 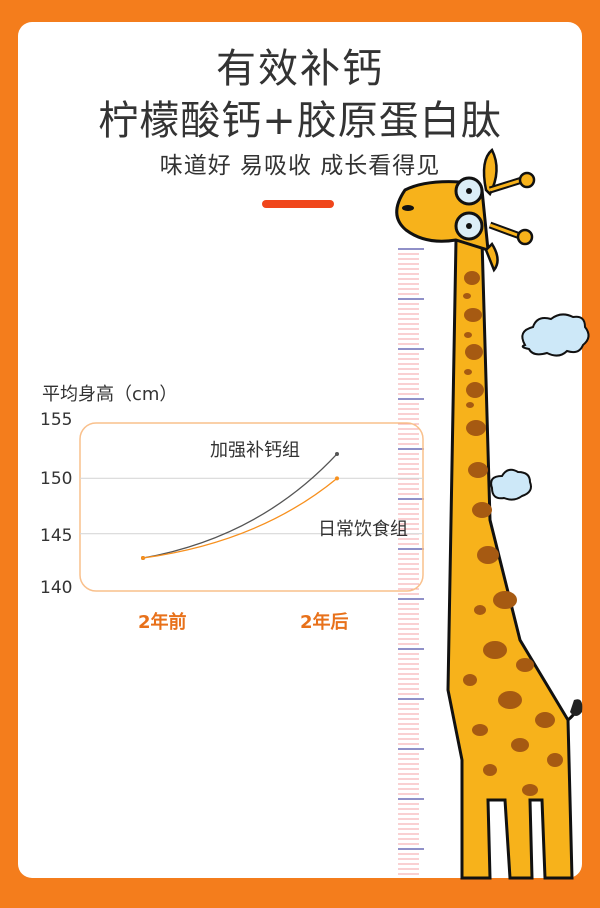 I want to click on x-tick-label: 2年前, so click(x=162, y=622).